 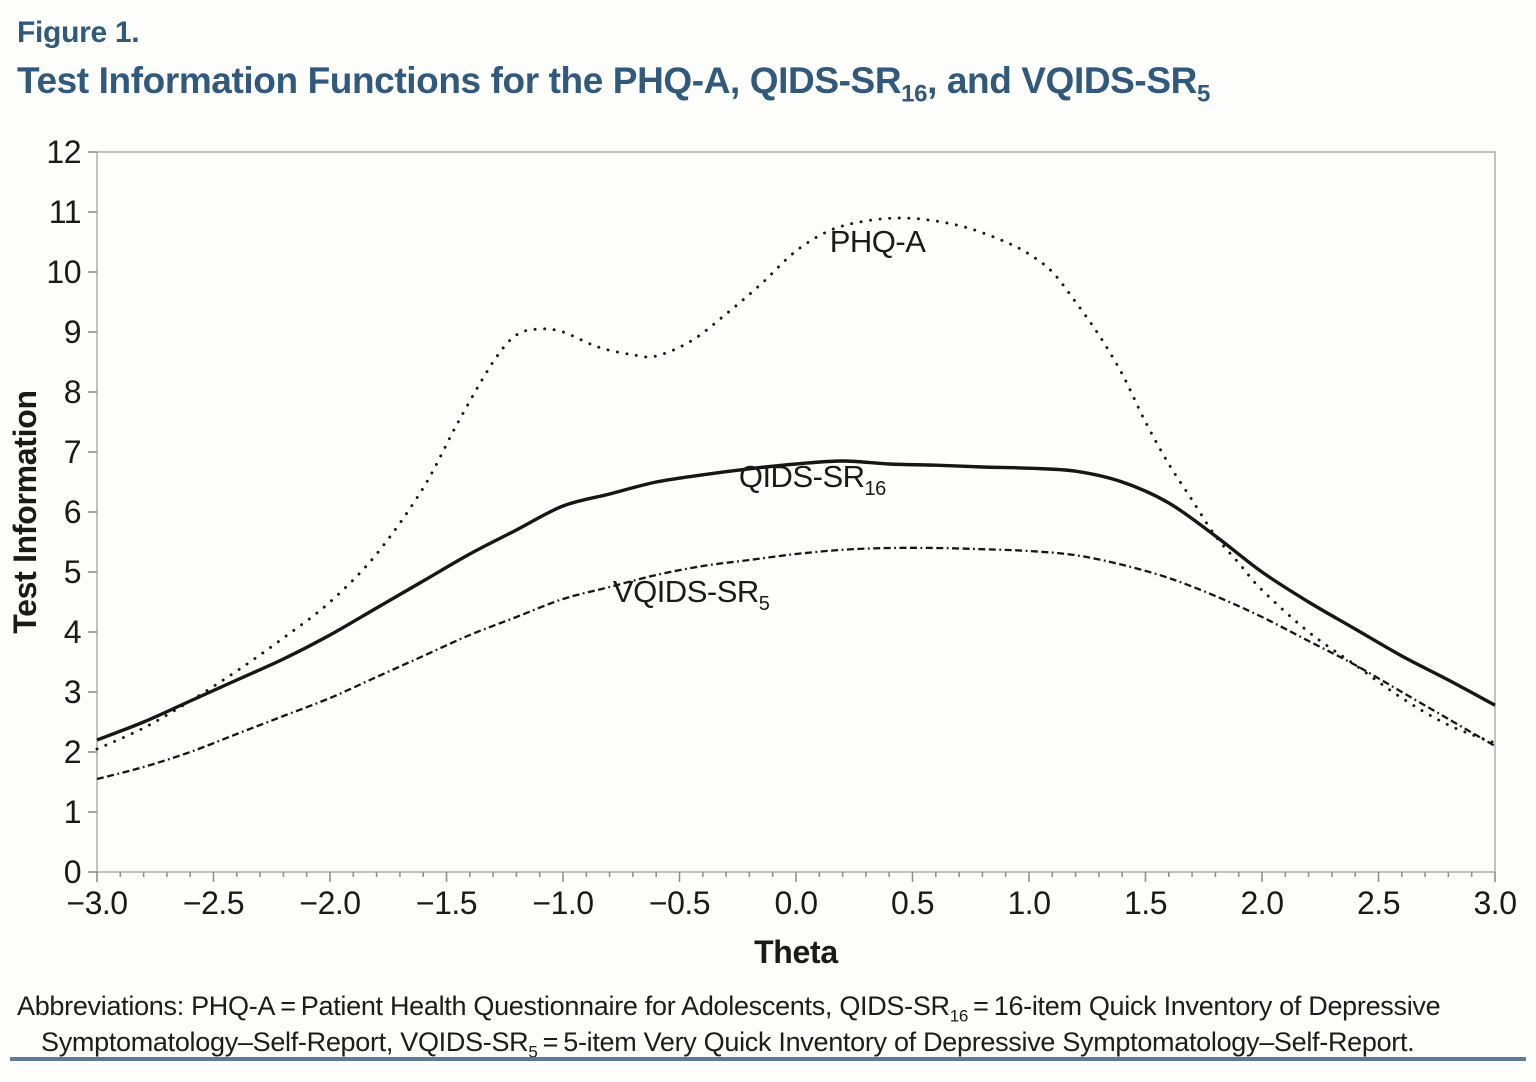 What do you see at coordinates (96, 903) in the screenshot?
I see `x-tick-label: −3.0` at bounding box center [96, 903].